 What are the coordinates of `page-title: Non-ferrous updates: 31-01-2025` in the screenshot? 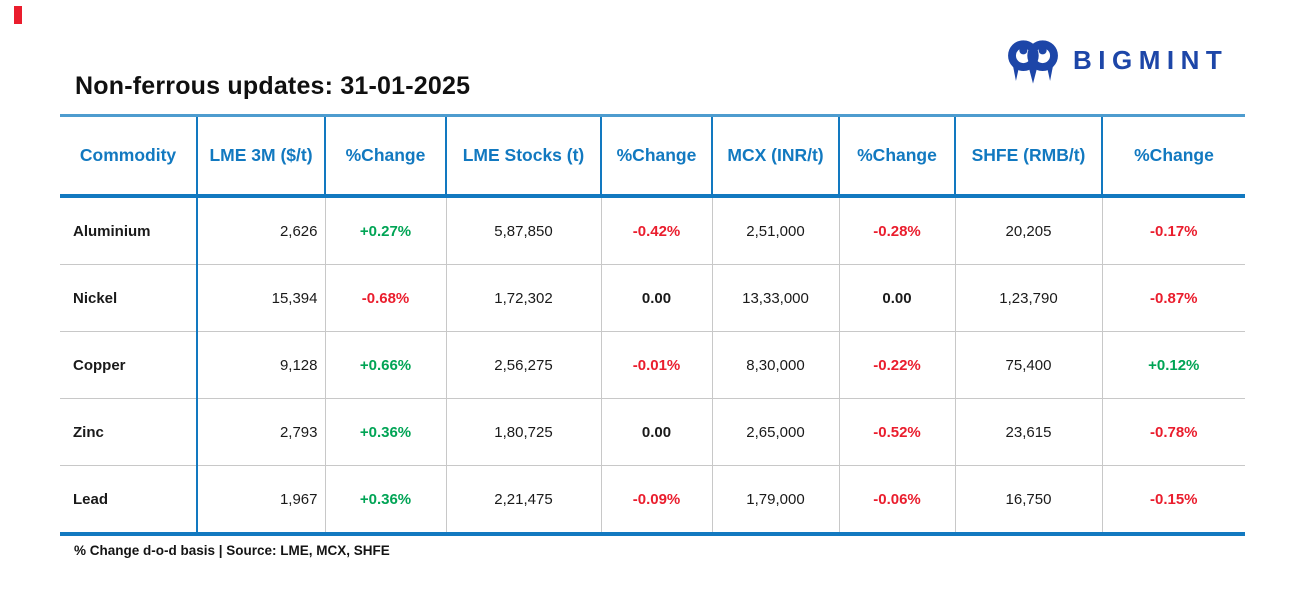 It's located at (273, 86).